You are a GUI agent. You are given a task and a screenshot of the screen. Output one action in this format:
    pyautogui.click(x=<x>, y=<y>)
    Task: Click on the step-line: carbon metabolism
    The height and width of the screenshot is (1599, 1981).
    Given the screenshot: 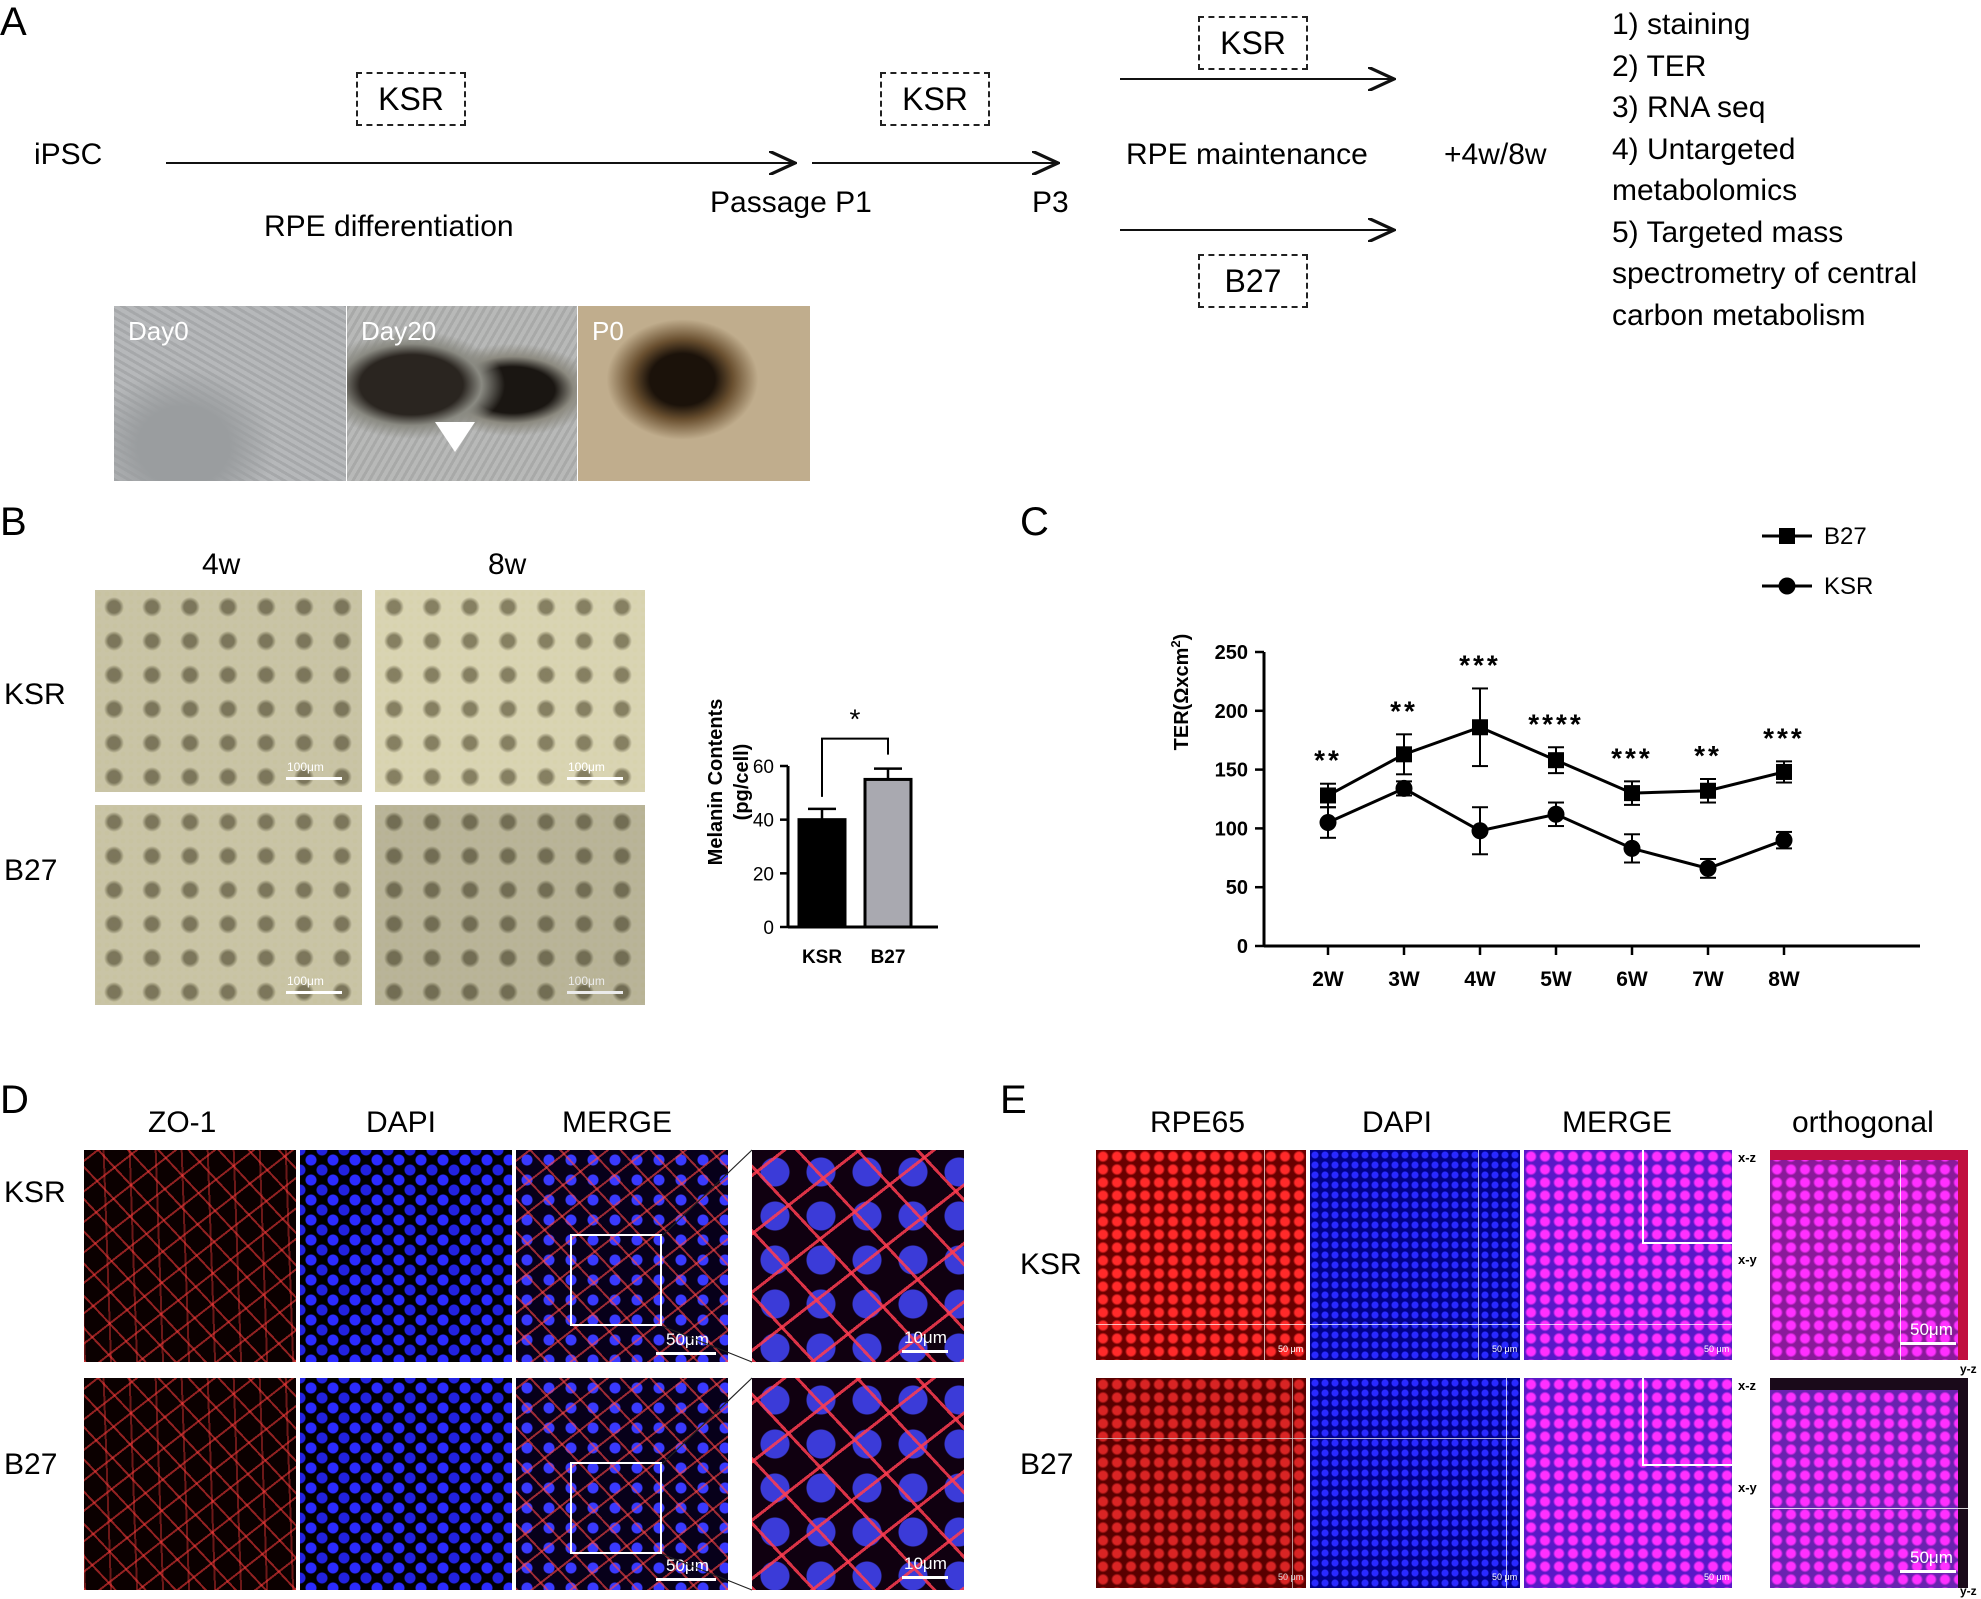 What is the action you would take?
    pyautogui.click(x=1739, y=315)
    